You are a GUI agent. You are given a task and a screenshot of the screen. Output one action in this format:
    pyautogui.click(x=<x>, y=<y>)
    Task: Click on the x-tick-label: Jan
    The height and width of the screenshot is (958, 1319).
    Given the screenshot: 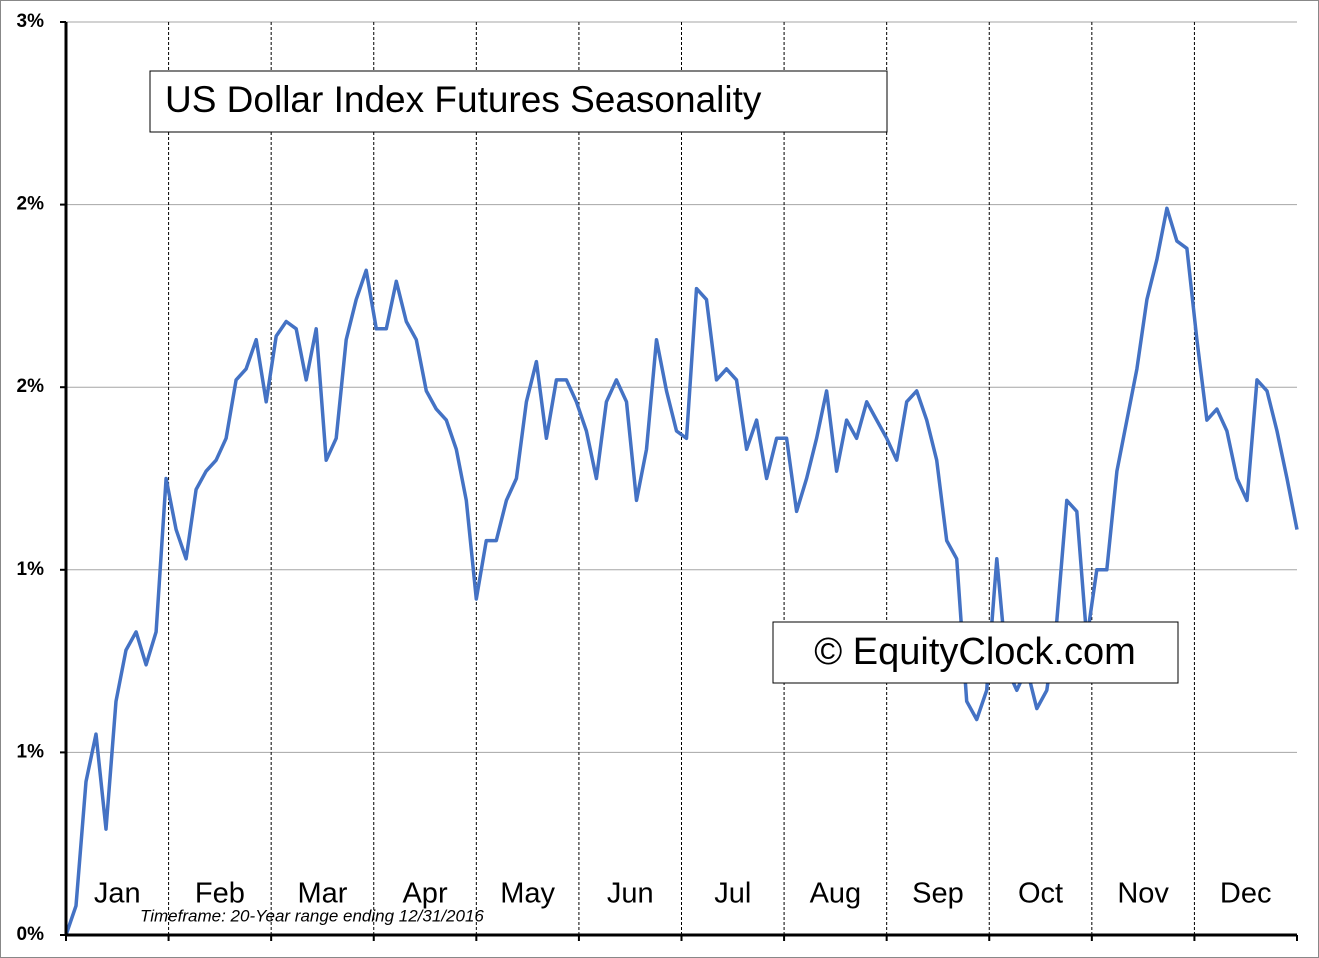 What is the action you would take?
    pyautogui.click(x=117, y=894)
    